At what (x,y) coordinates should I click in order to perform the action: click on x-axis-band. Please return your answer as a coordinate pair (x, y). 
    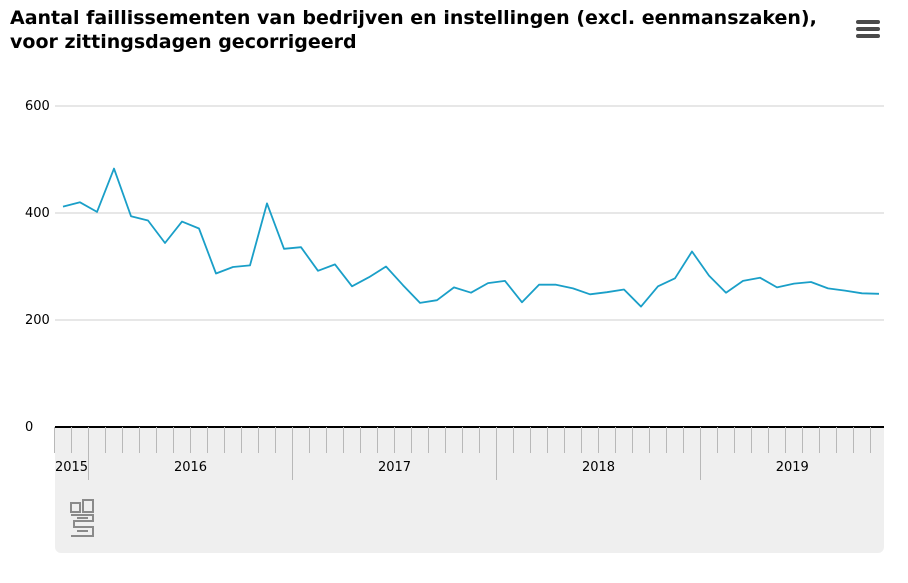
    Looking at the image, I should click on (469, 453).